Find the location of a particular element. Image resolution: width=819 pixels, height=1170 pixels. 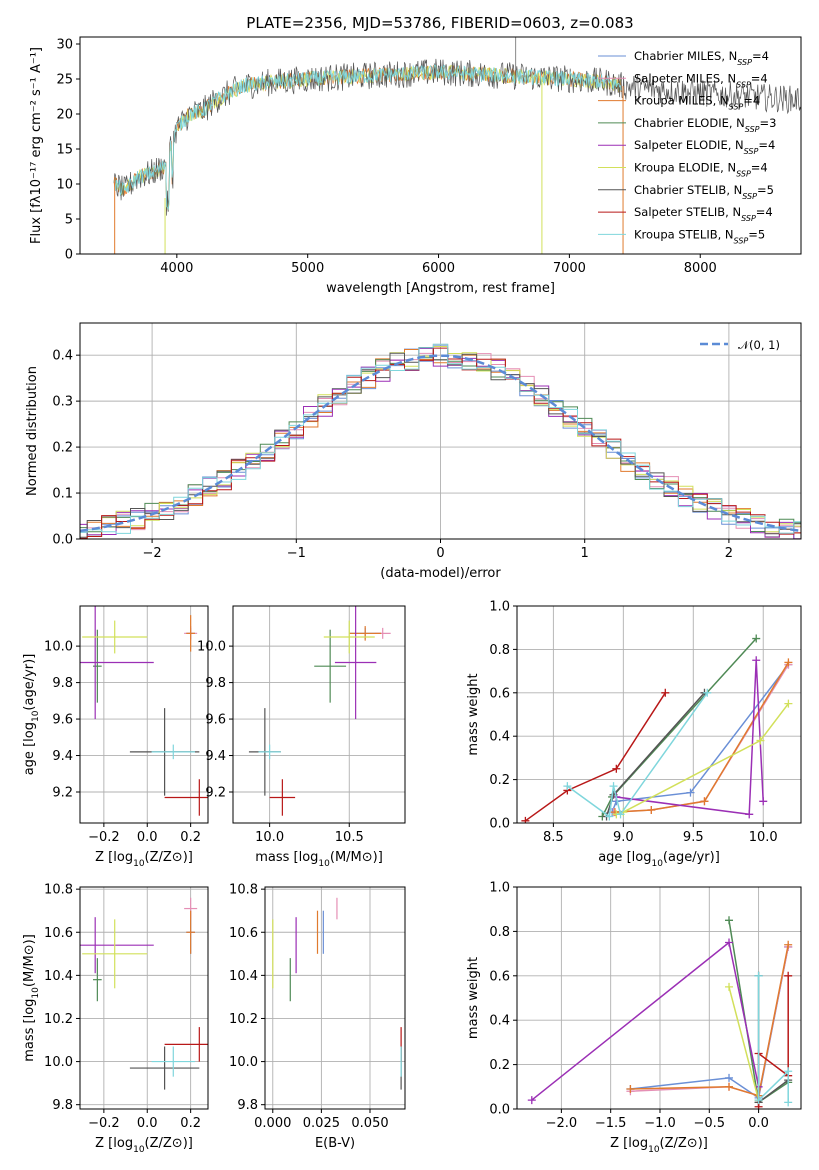

legend-label: Kroupa MILES, NSSP=4 is located at coordinates (697, 103).